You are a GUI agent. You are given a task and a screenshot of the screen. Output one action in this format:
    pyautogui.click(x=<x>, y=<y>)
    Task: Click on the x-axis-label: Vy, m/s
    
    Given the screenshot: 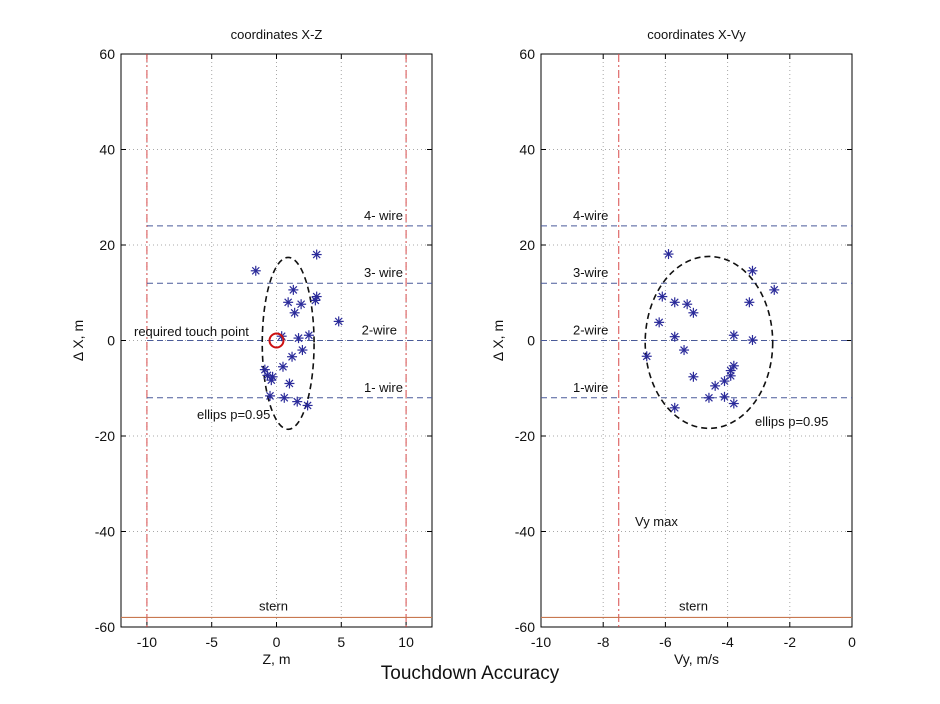 What is the action you would take?
    pyautogui.click(x=696, y=659)
    